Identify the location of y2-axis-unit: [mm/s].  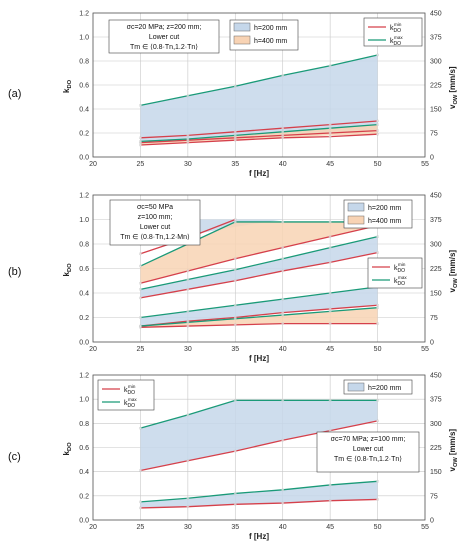
(452, 442).